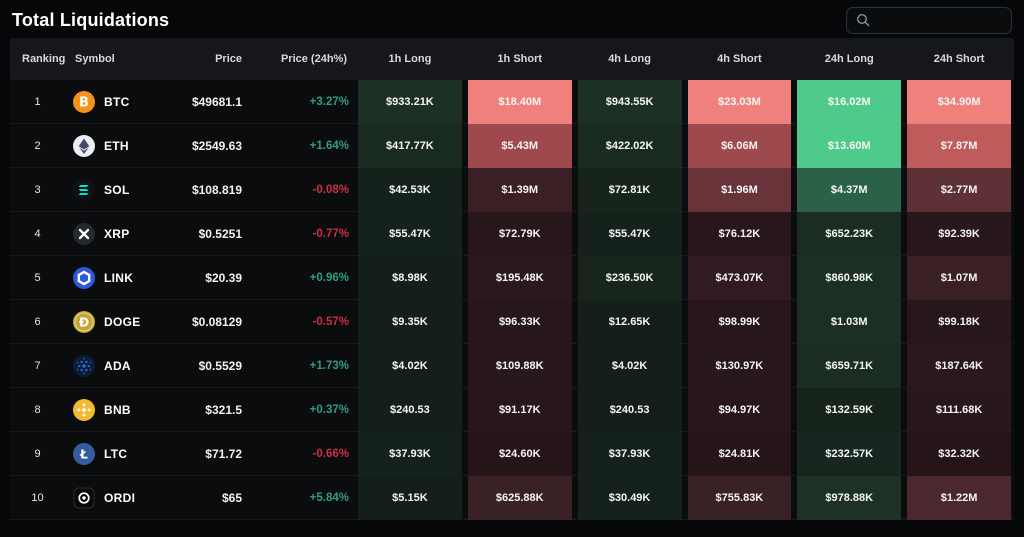  Describe the element at coordinates (629, 146) in the screenshot. I see `liquidation-cell-4h-long: $422.02K` at that location.